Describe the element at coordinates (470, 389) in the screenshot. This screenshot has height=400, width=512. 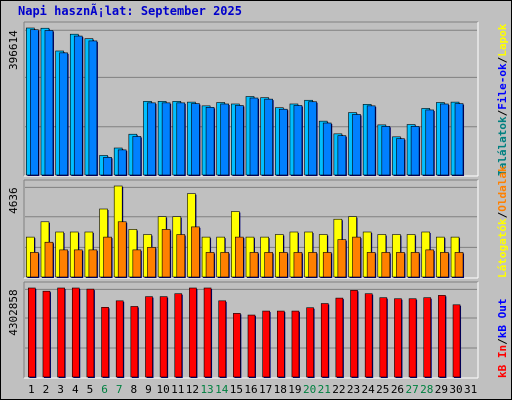
I see `x-tick-label: 31` at that location.